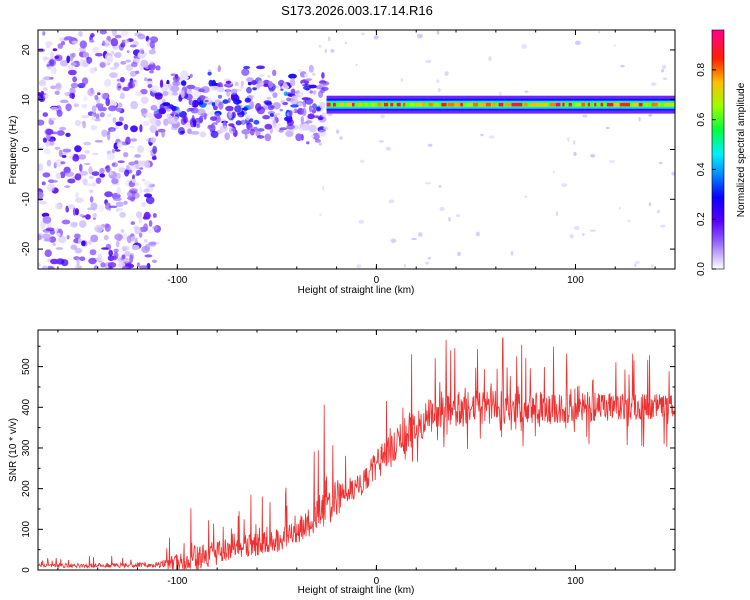 This screenshot has width=750, height=600. What do you see at coordinates (575, 280) in the screenshot?
I see `spectrogram-x-tick-label: 100` at bounding box center [575, 280].